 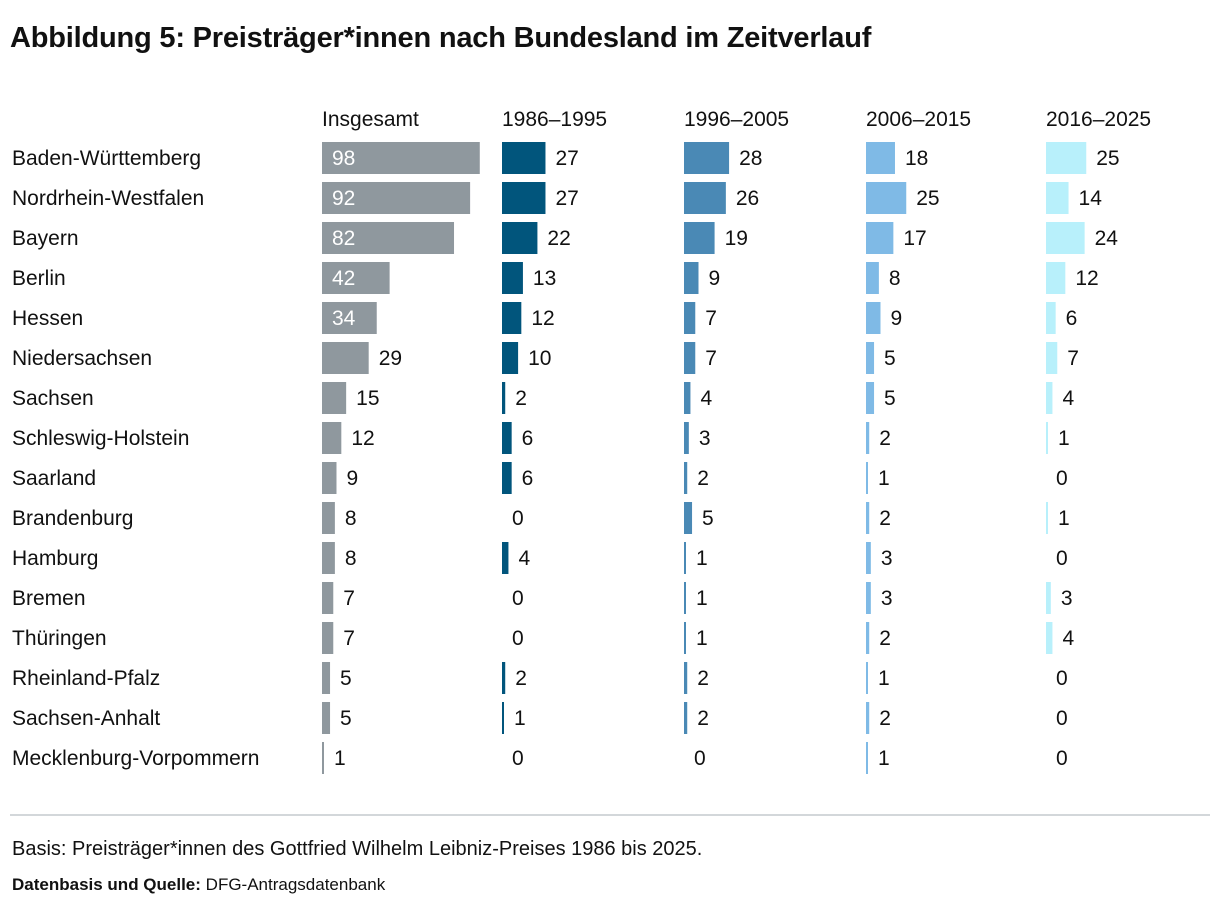 I want to click on category-label: Baden-Württemberg, so click(x=106, y=158).